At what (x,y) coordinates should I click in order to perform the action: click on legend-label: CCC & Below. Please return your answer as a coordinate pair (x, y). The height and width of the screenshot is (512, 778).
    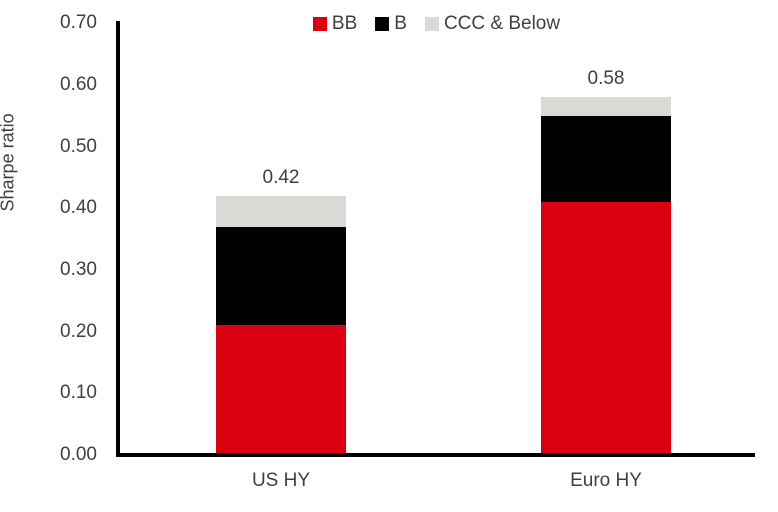
    Looking at the image, I should click on (502, 23).